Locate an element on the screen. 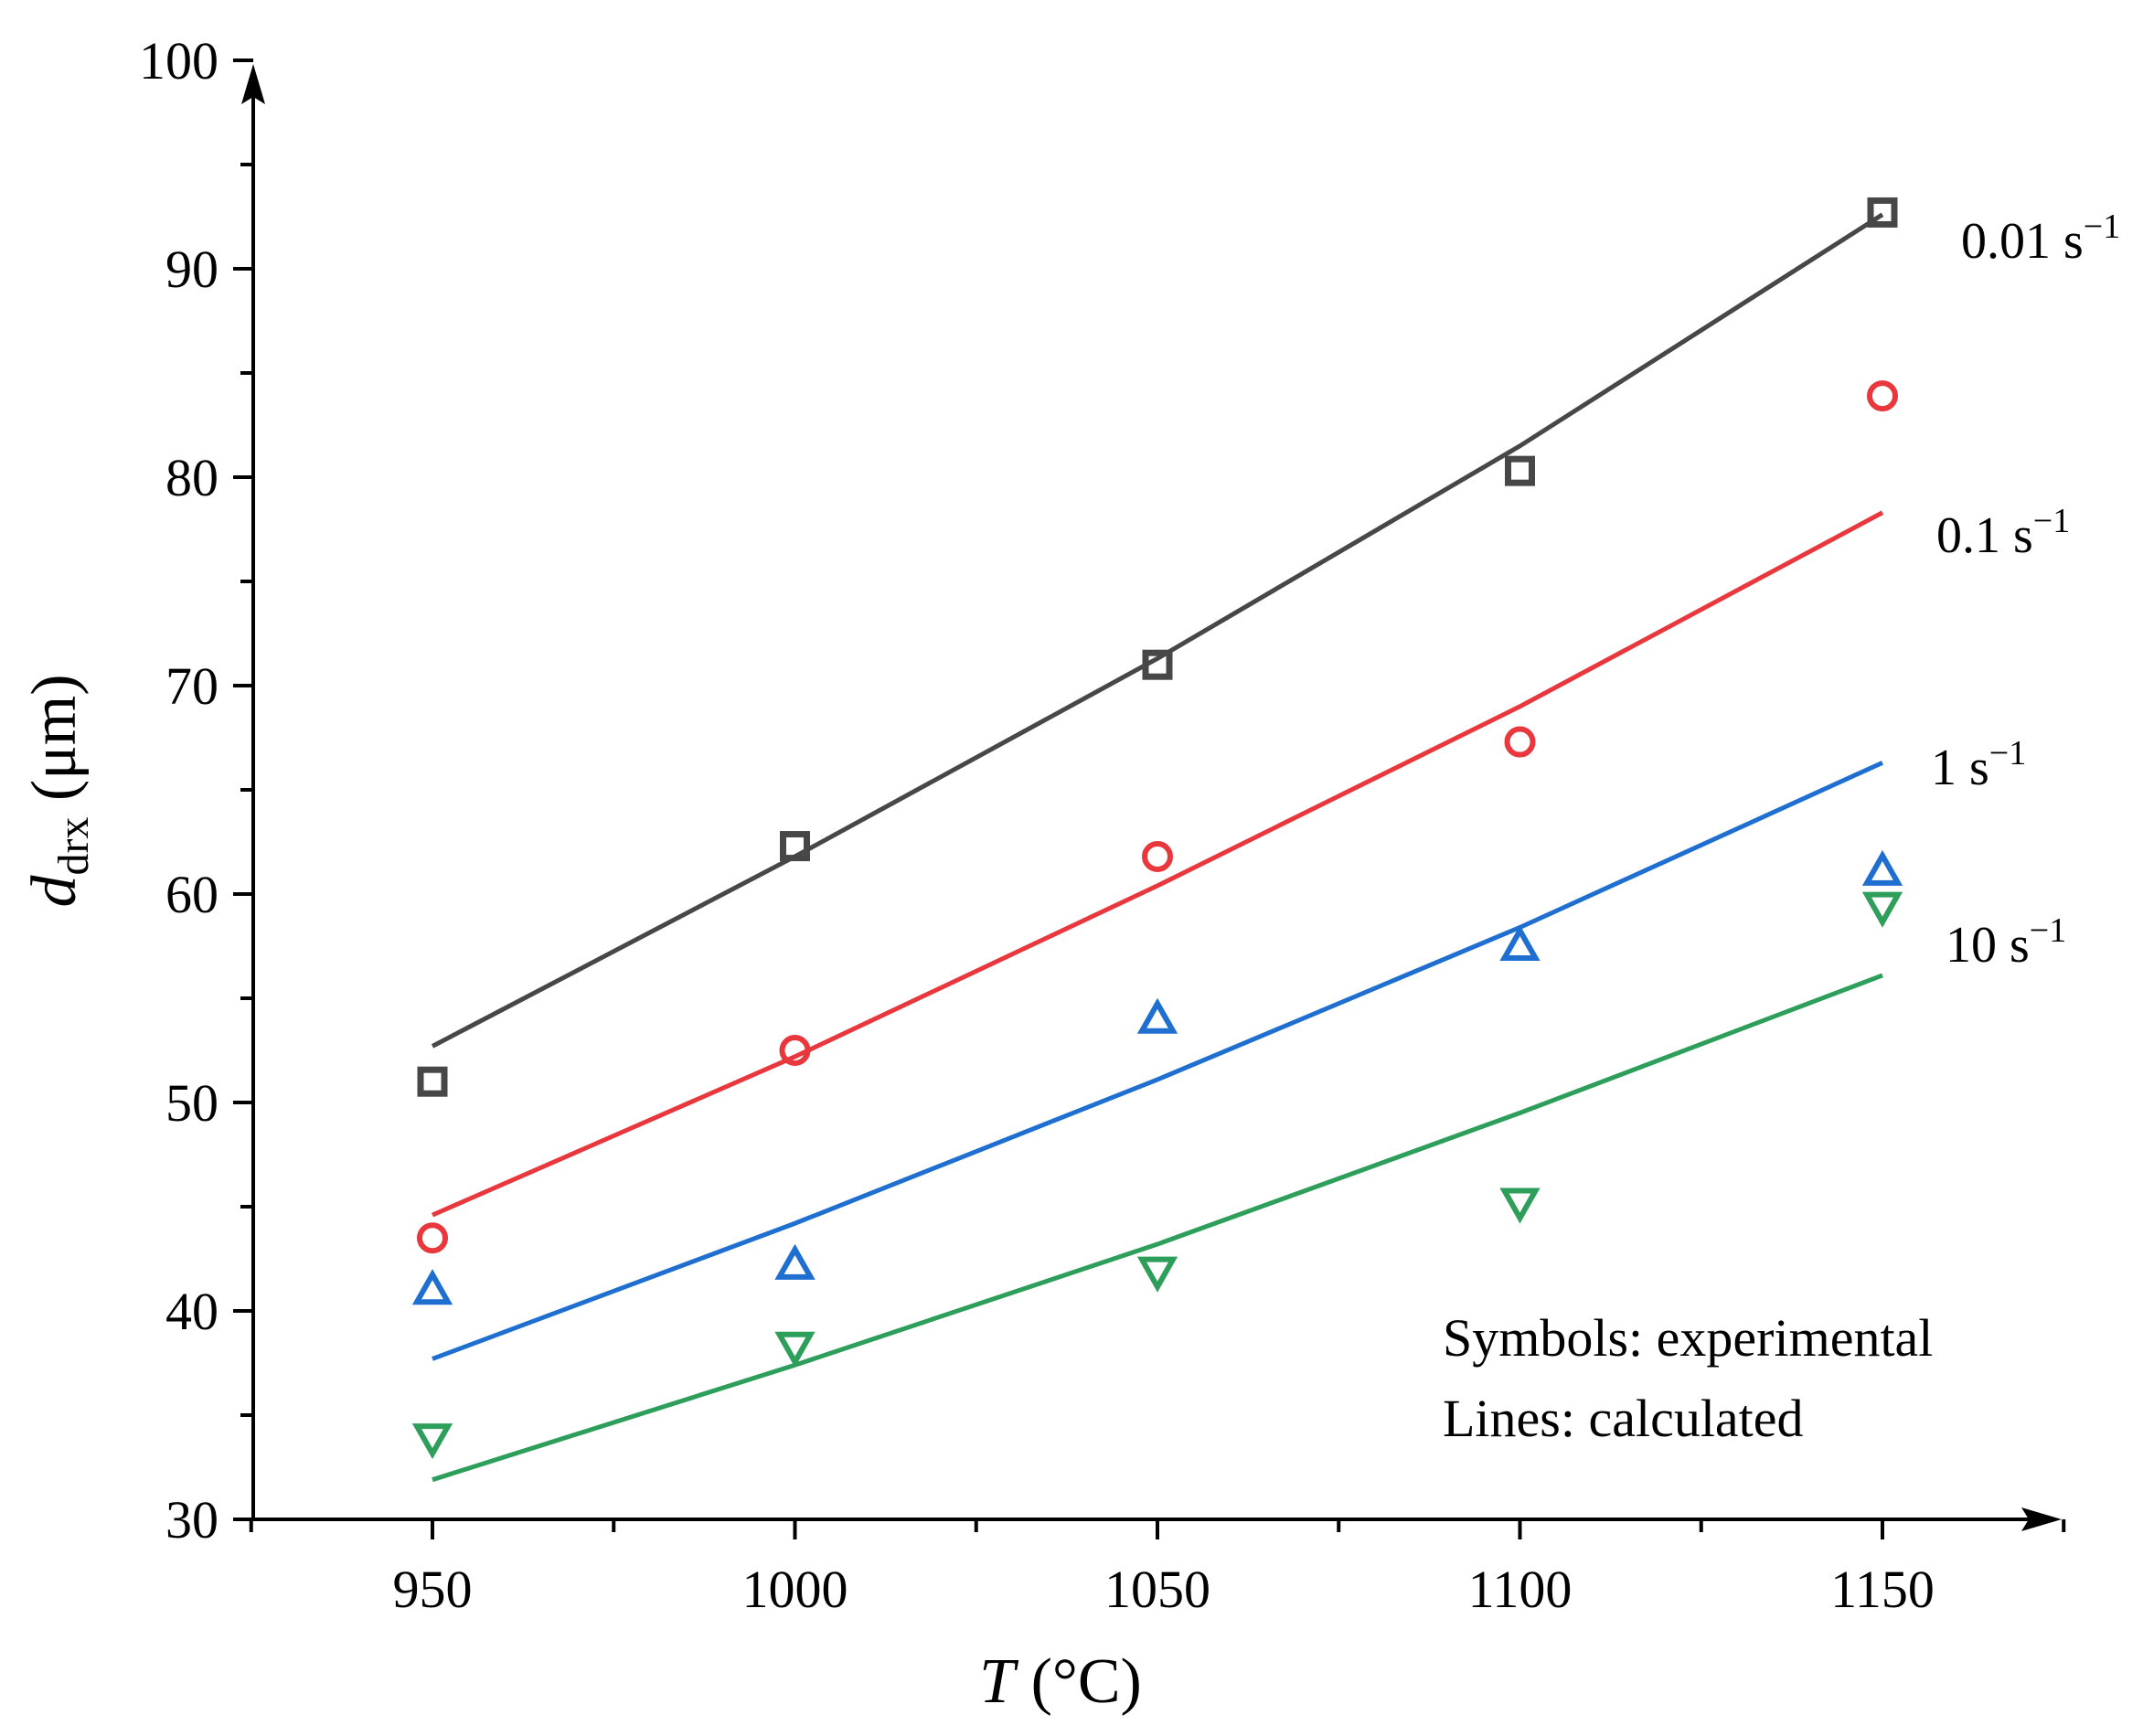  y-tick-label: 60 is located at coordinates (192, 894).